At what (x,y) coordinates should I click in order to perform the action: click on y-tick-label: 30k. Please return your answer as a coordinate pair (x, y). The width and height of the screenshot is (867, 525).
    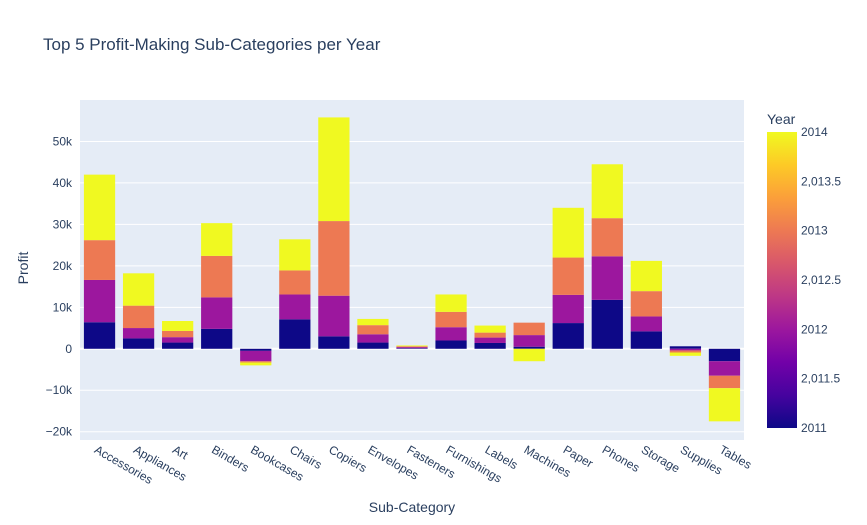
    Looking at the image, I should click on (63, 224).